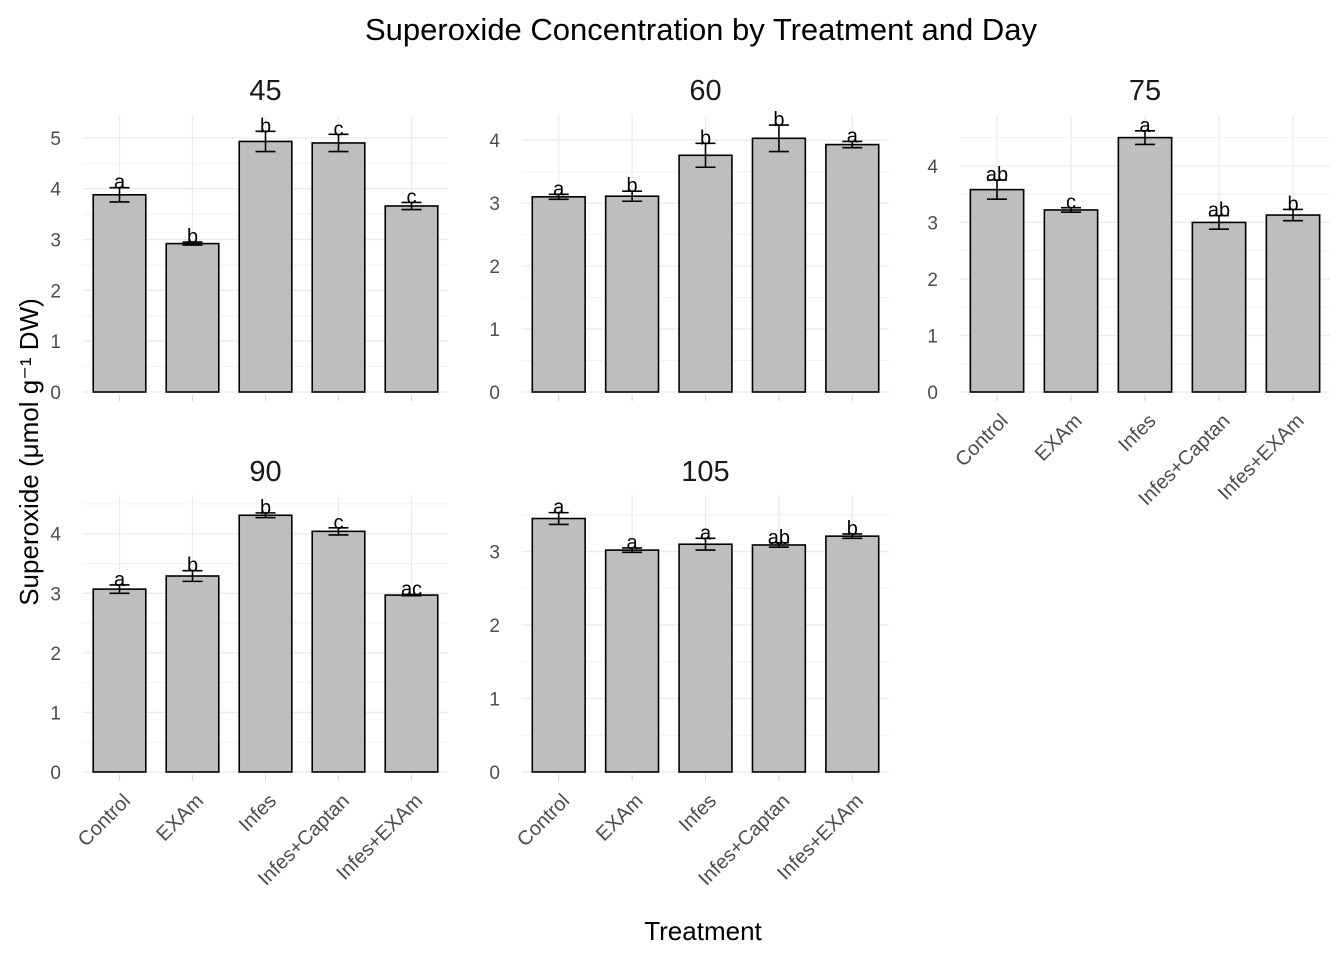 Image resolution: width=1344 pixels, height=960 pixels. Describe the element at coordinates (705, 472) in the screenshot. I see `facet-strip-label: 105` at that location.